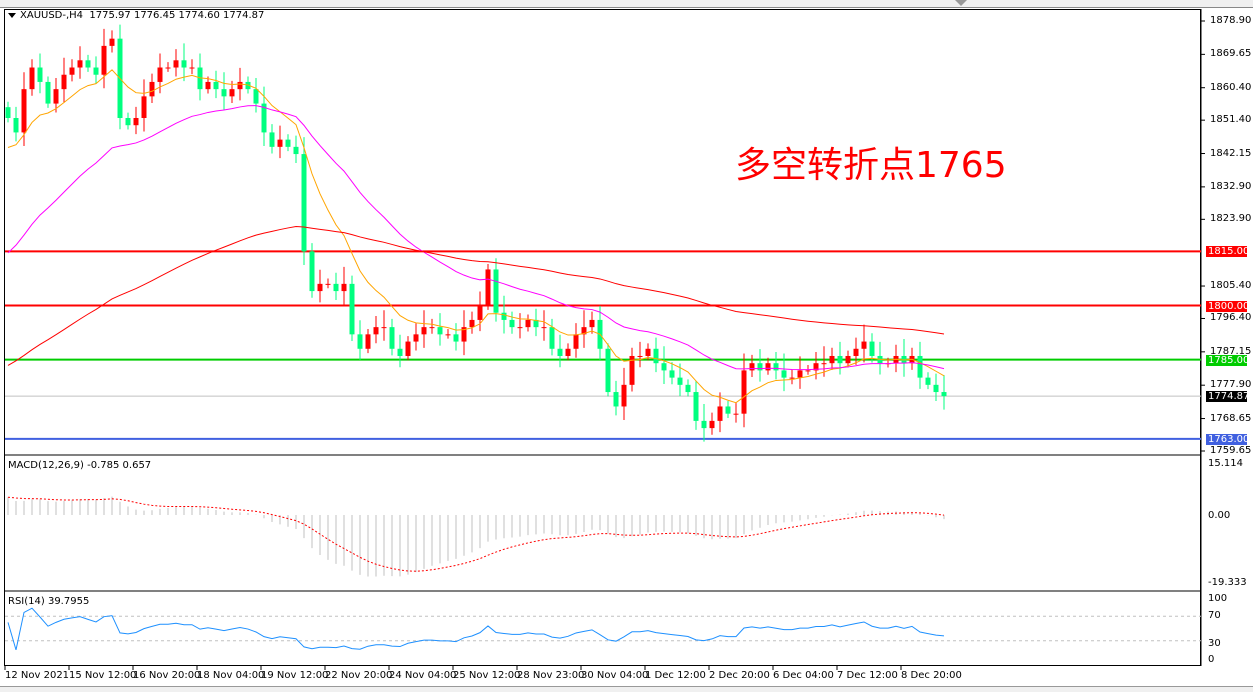  I want to click on price-axis-label: 1759.65, so click(1231, 450).